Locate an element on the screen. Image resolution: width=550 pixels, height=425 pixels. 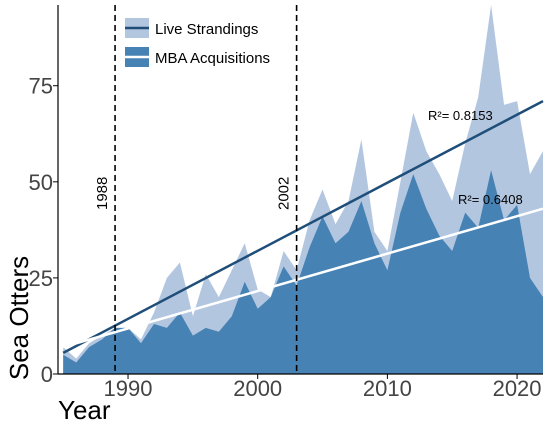
x-tick-label-2010: 2010 is located at coordinates (387, 388).